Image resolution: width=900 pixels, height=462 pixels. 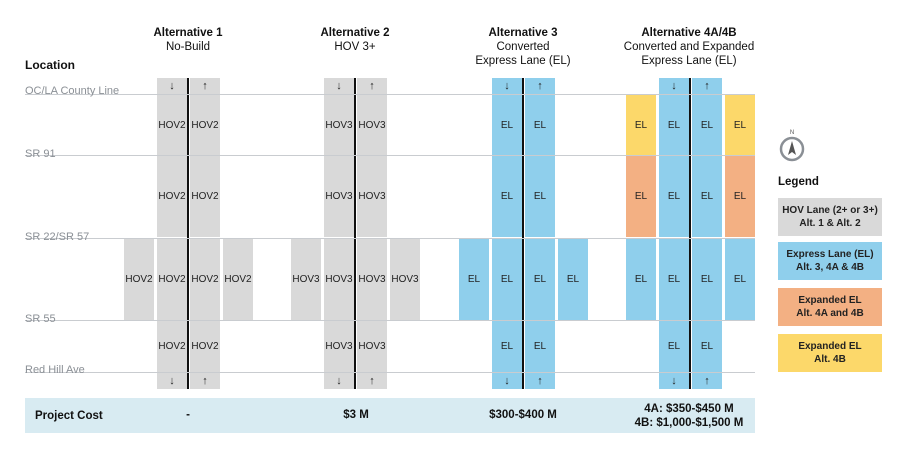 I want to click on location-oc-la-county-line: OC/LA County Line, so click(x=72, y=91).